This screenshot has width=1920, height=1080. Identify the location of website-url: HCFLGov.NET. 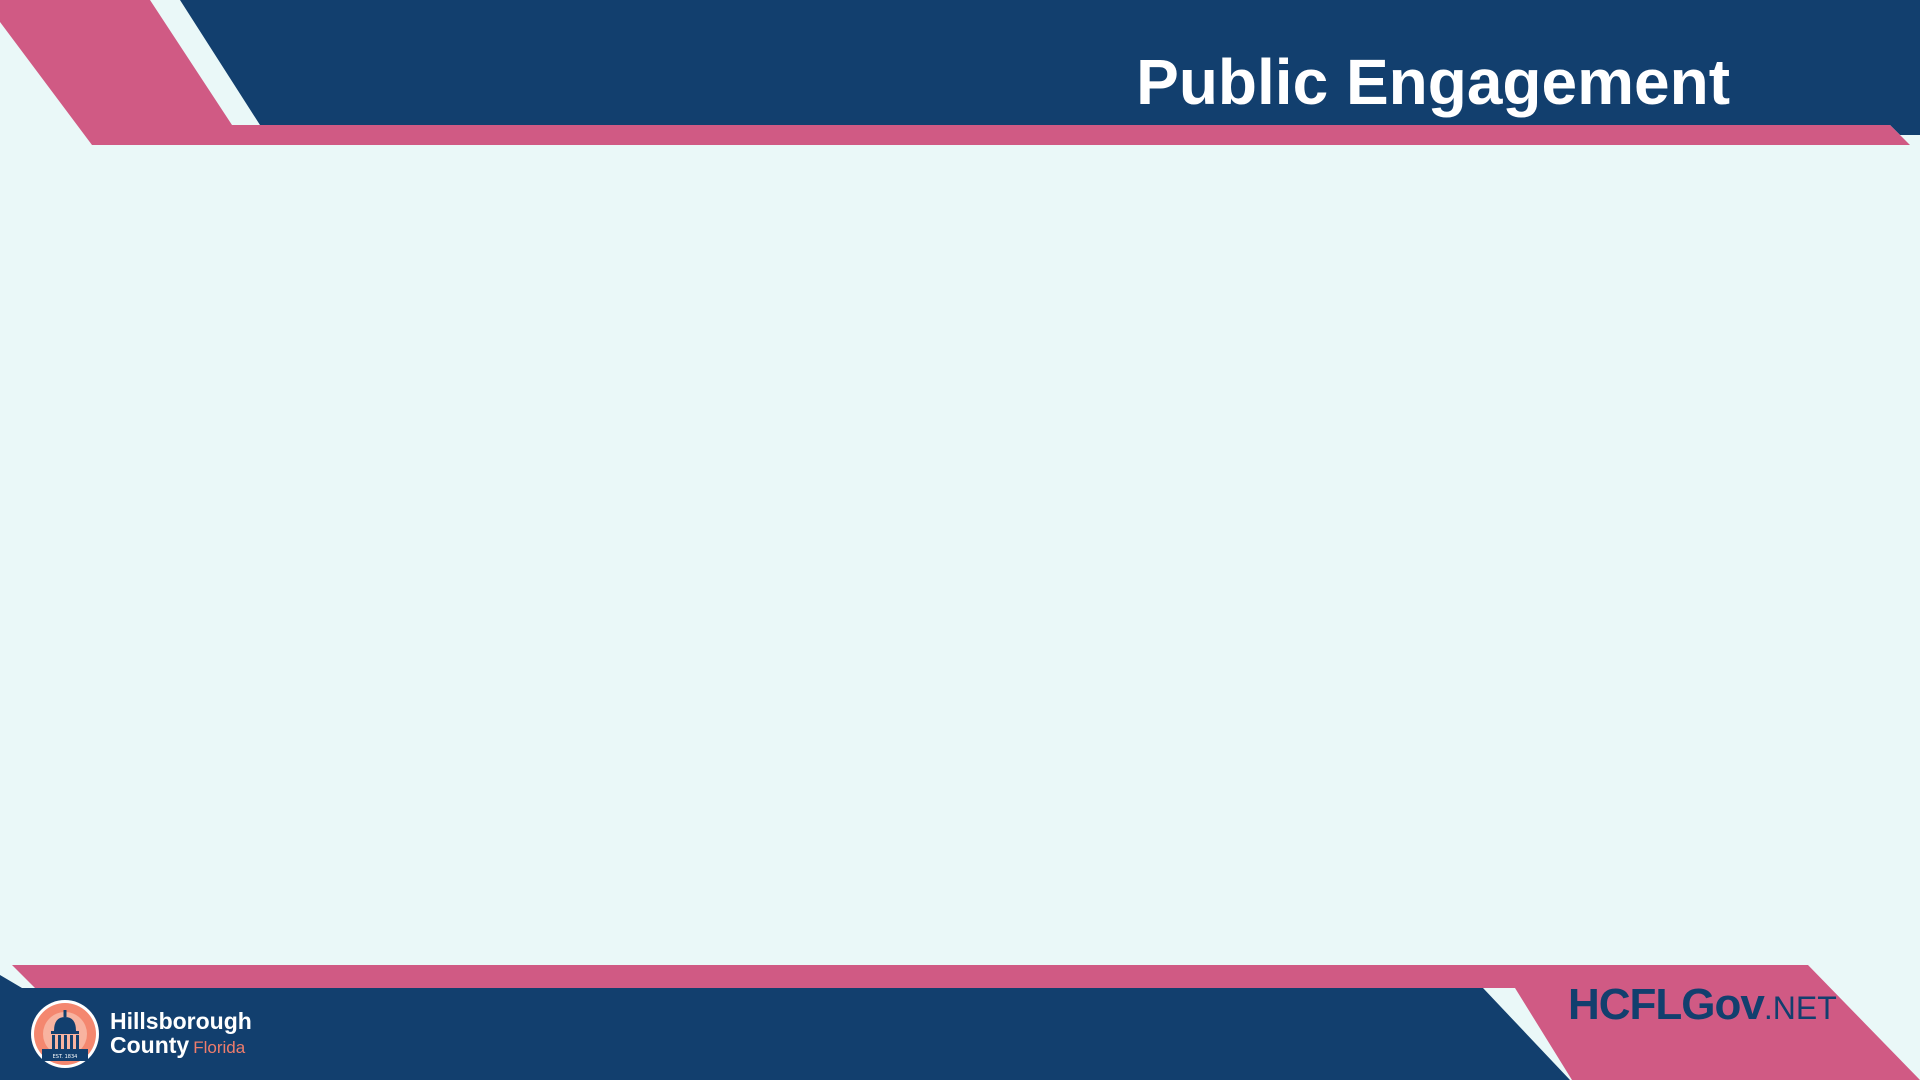
(1702, 1010).